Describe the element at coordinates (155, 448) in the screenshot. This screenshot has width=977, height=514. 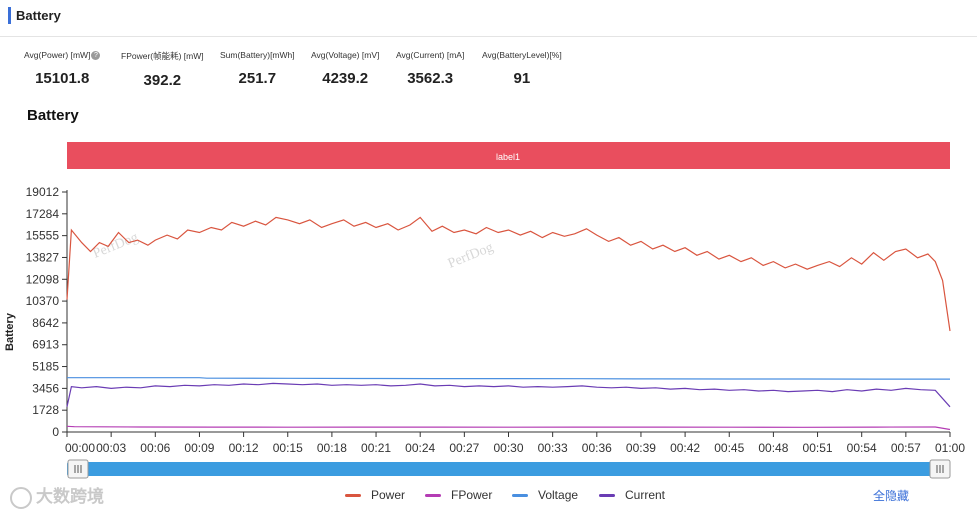
I see `x-tick-label: 00:06` at that location.